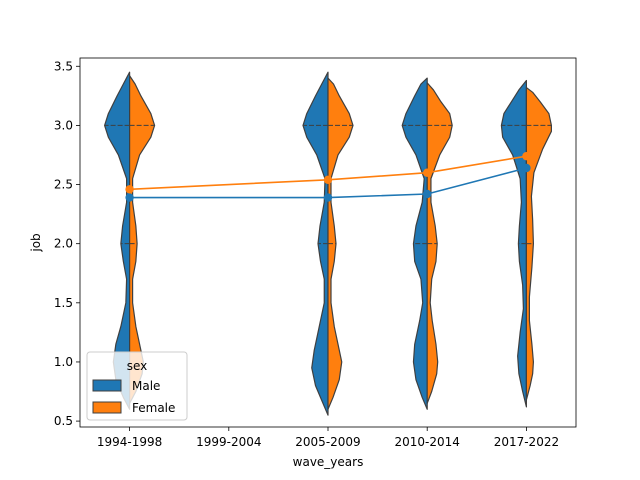 The height and width of the screenshot is (480, 640). What do you see at coordinates (129, 442) in the screenshot?
I see `x-tick-label: 1994-1998` at bounding box center [129, 442].